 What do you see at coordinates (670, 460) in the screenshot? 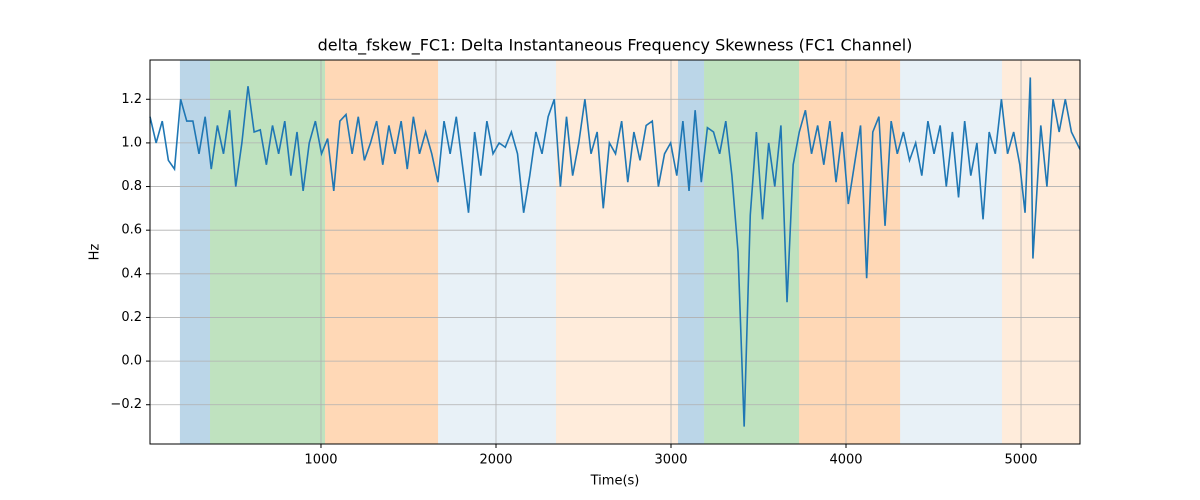
I see `x-tick-label: 3000` at bounding box center [670, 460].